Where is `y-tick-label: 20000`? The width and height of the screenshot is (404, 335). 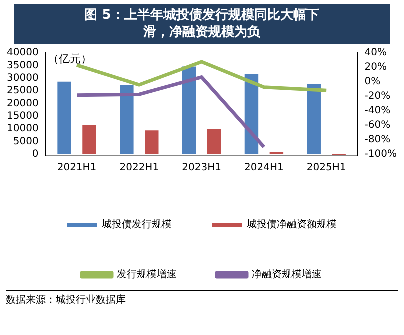 y-tick-label: 20000 is located at coordinates (23, 104).